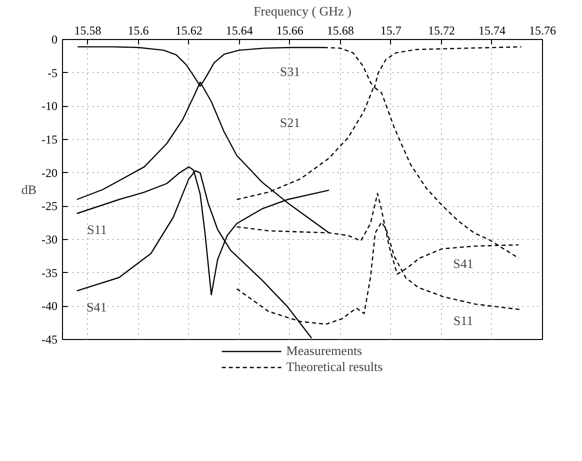 The image size is (582, 461). I want to click on y-tick-label: 0, so click(55, 39).